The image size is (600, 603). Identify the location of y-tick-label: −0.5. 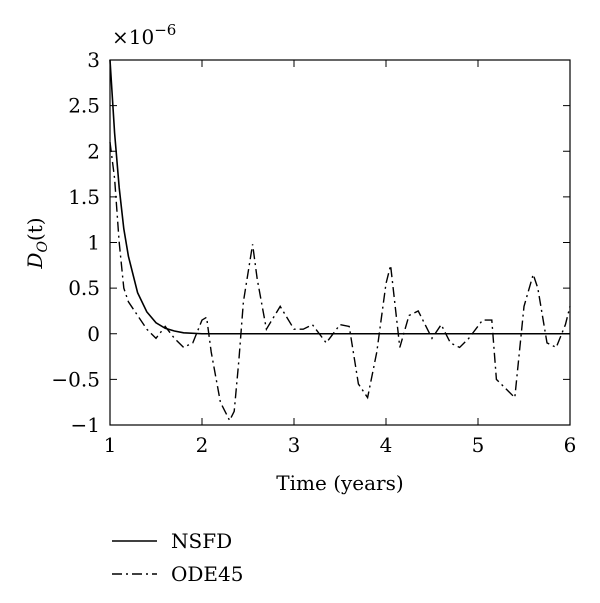
(75, 379).